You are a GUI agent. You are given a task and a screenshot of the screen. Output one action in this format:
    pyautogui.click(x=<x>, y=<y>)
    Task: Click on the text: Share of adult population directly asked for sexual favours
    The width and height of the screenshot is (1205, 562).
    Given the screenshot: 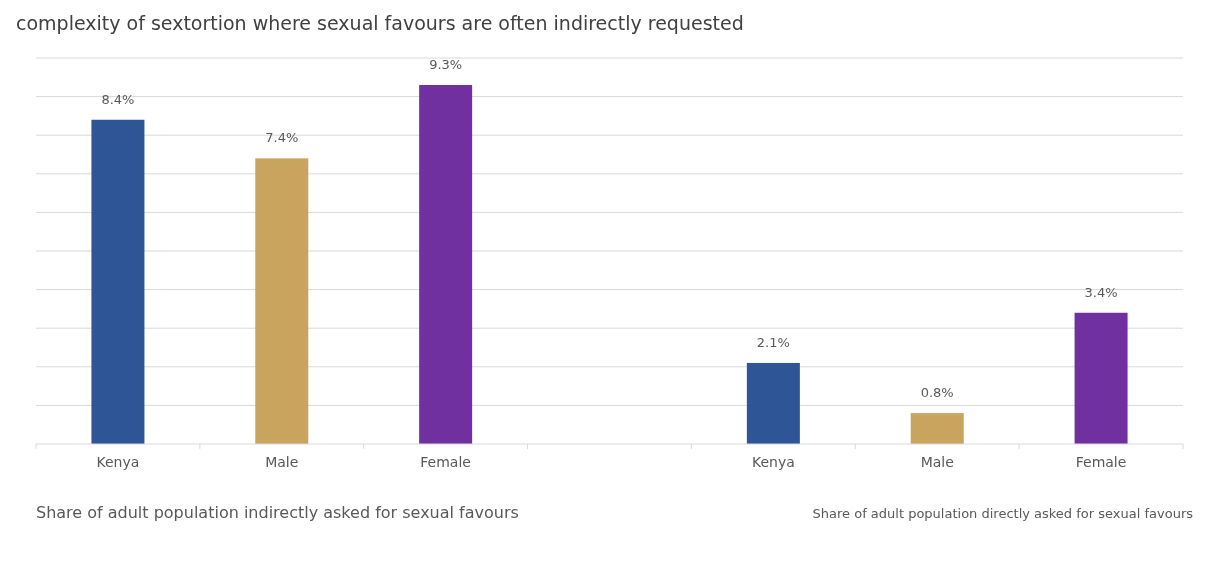 What is the action you would take?
    pyautogui.click(x=1003, y=513)
    